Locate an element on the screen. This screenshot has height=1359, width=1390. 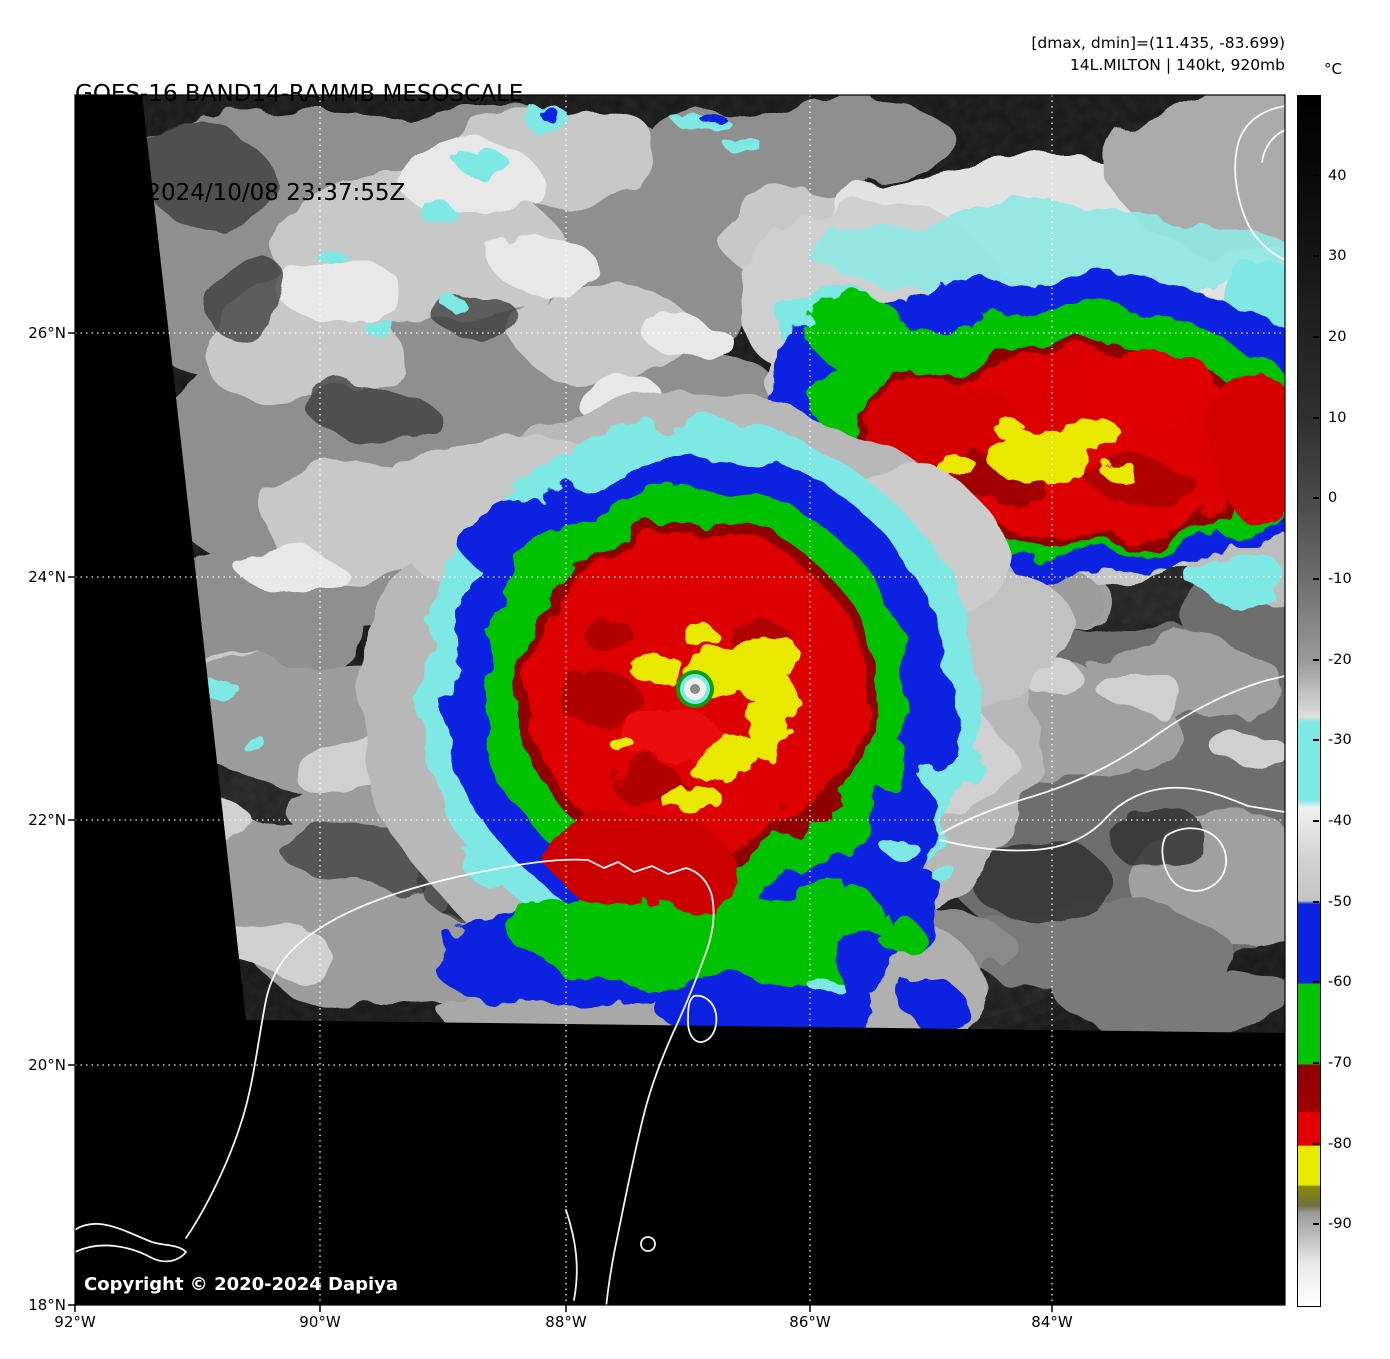
colorbar-tick-label: 0 is located at coordinates (1333, 498).